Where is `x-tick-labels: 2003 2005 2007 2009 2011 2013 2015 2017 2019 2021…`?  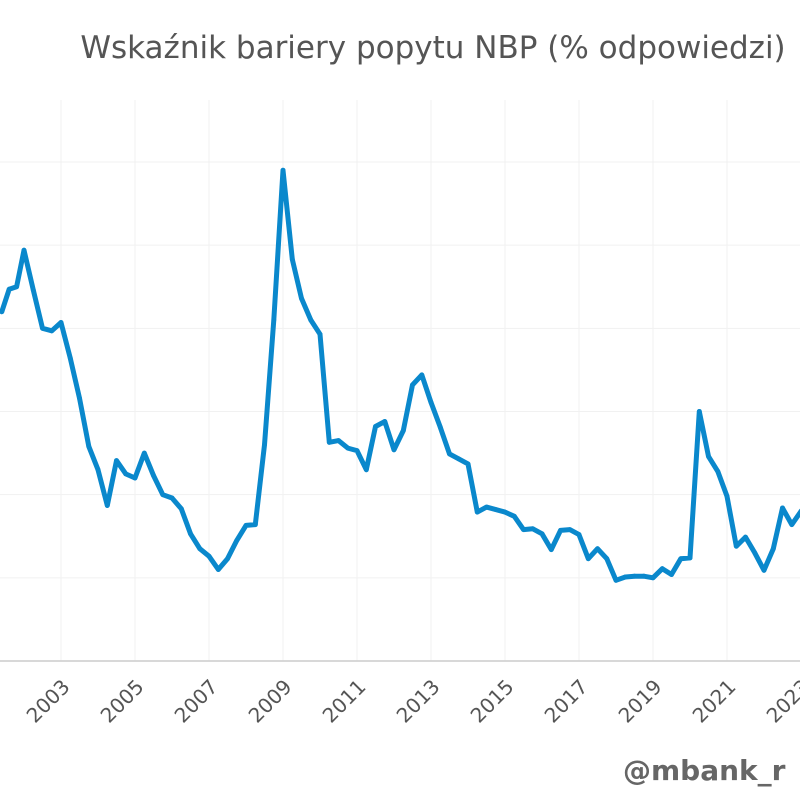 x-tick-labels: 2003 2005 2007 2009 2011 2013 2015 2017 2019 2021… is located at coordinates (411, 701).